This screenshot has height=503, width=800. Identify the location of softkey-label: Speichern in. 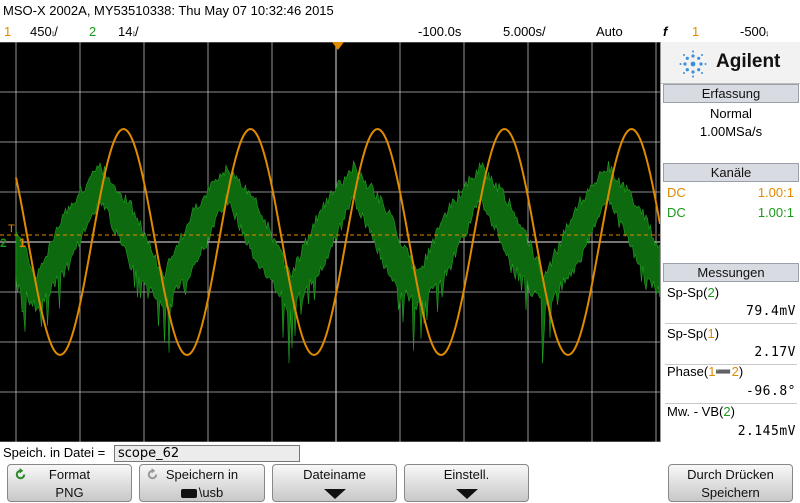
(202, 474).